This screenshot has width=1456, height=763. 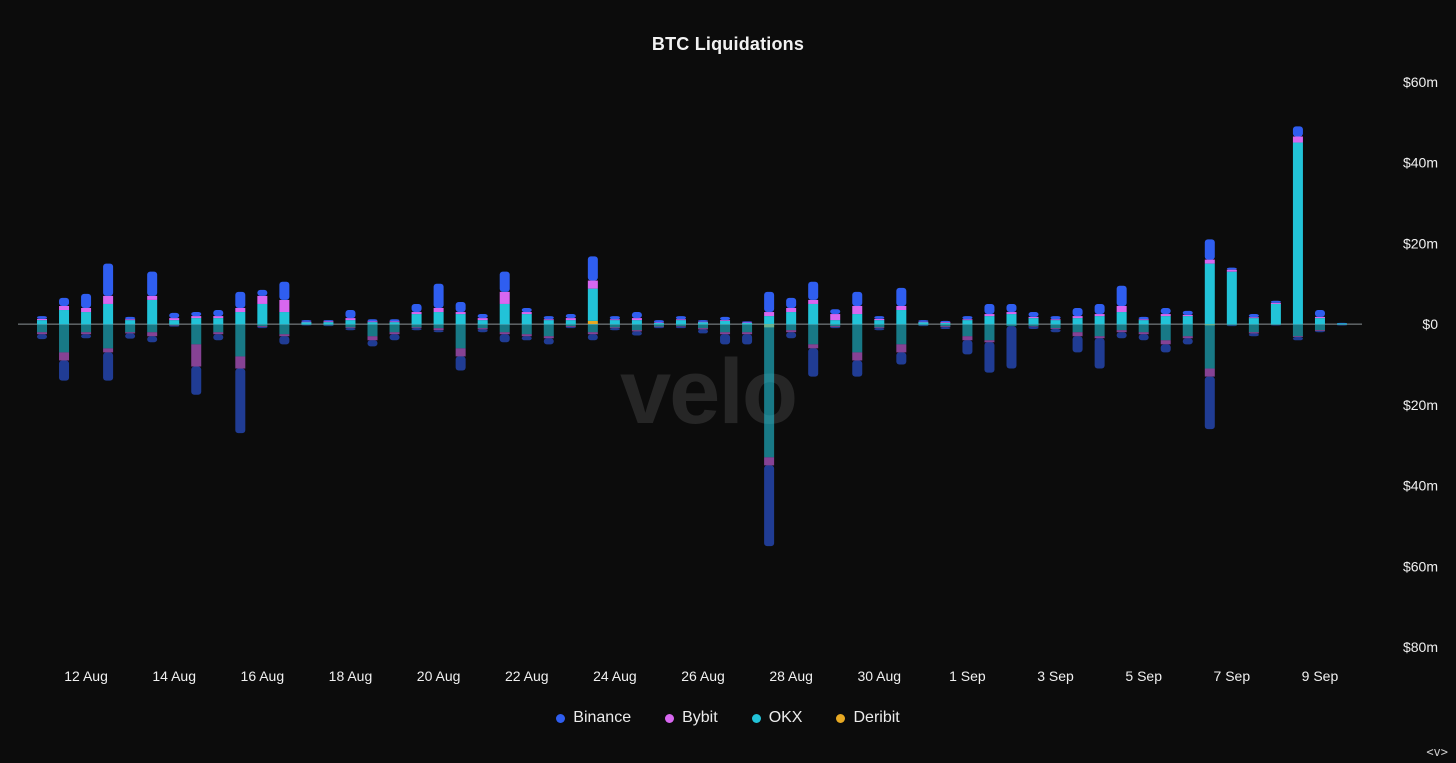 I want to click on y-tick-label: $40m, so click(x=1420, y=486).